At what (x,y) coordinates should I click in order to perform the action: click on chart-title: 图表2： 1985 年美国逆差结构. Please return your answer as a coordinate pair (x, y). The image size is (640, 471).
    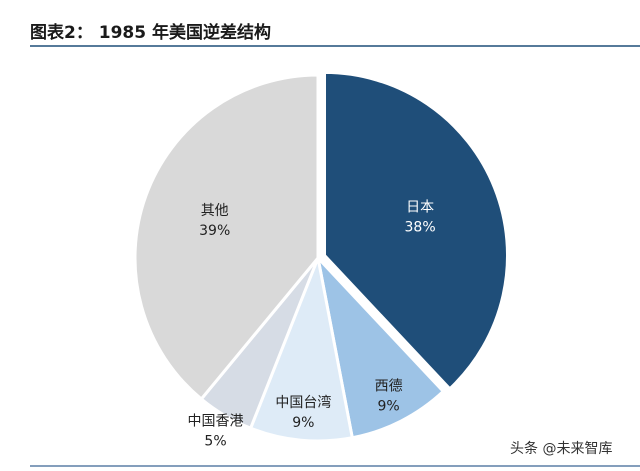
    Looking at the image, I should click on (150, 32).